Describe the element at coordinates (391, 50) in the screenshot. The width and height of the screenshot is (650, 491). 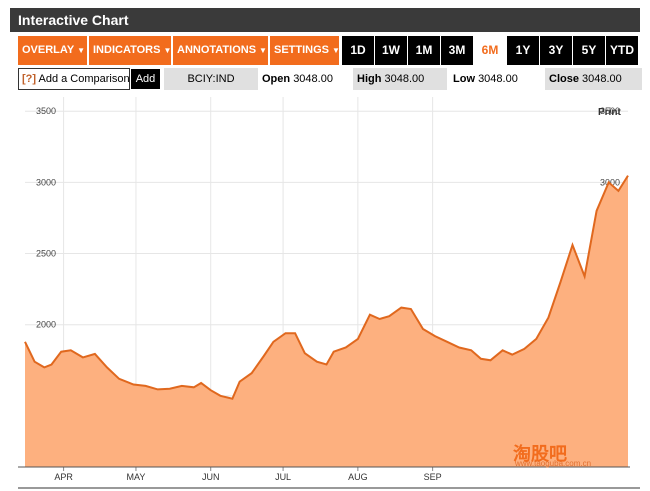
I see `range-1w-button: 1W` at that location.